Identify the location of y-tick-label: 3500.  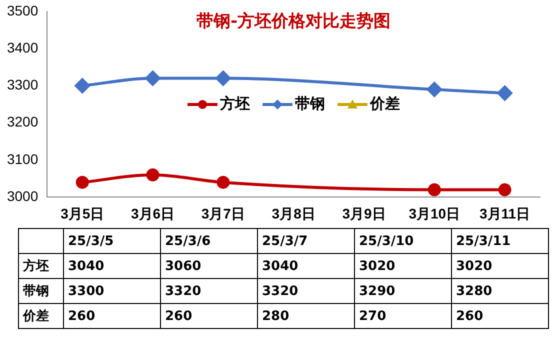
(22, 10).